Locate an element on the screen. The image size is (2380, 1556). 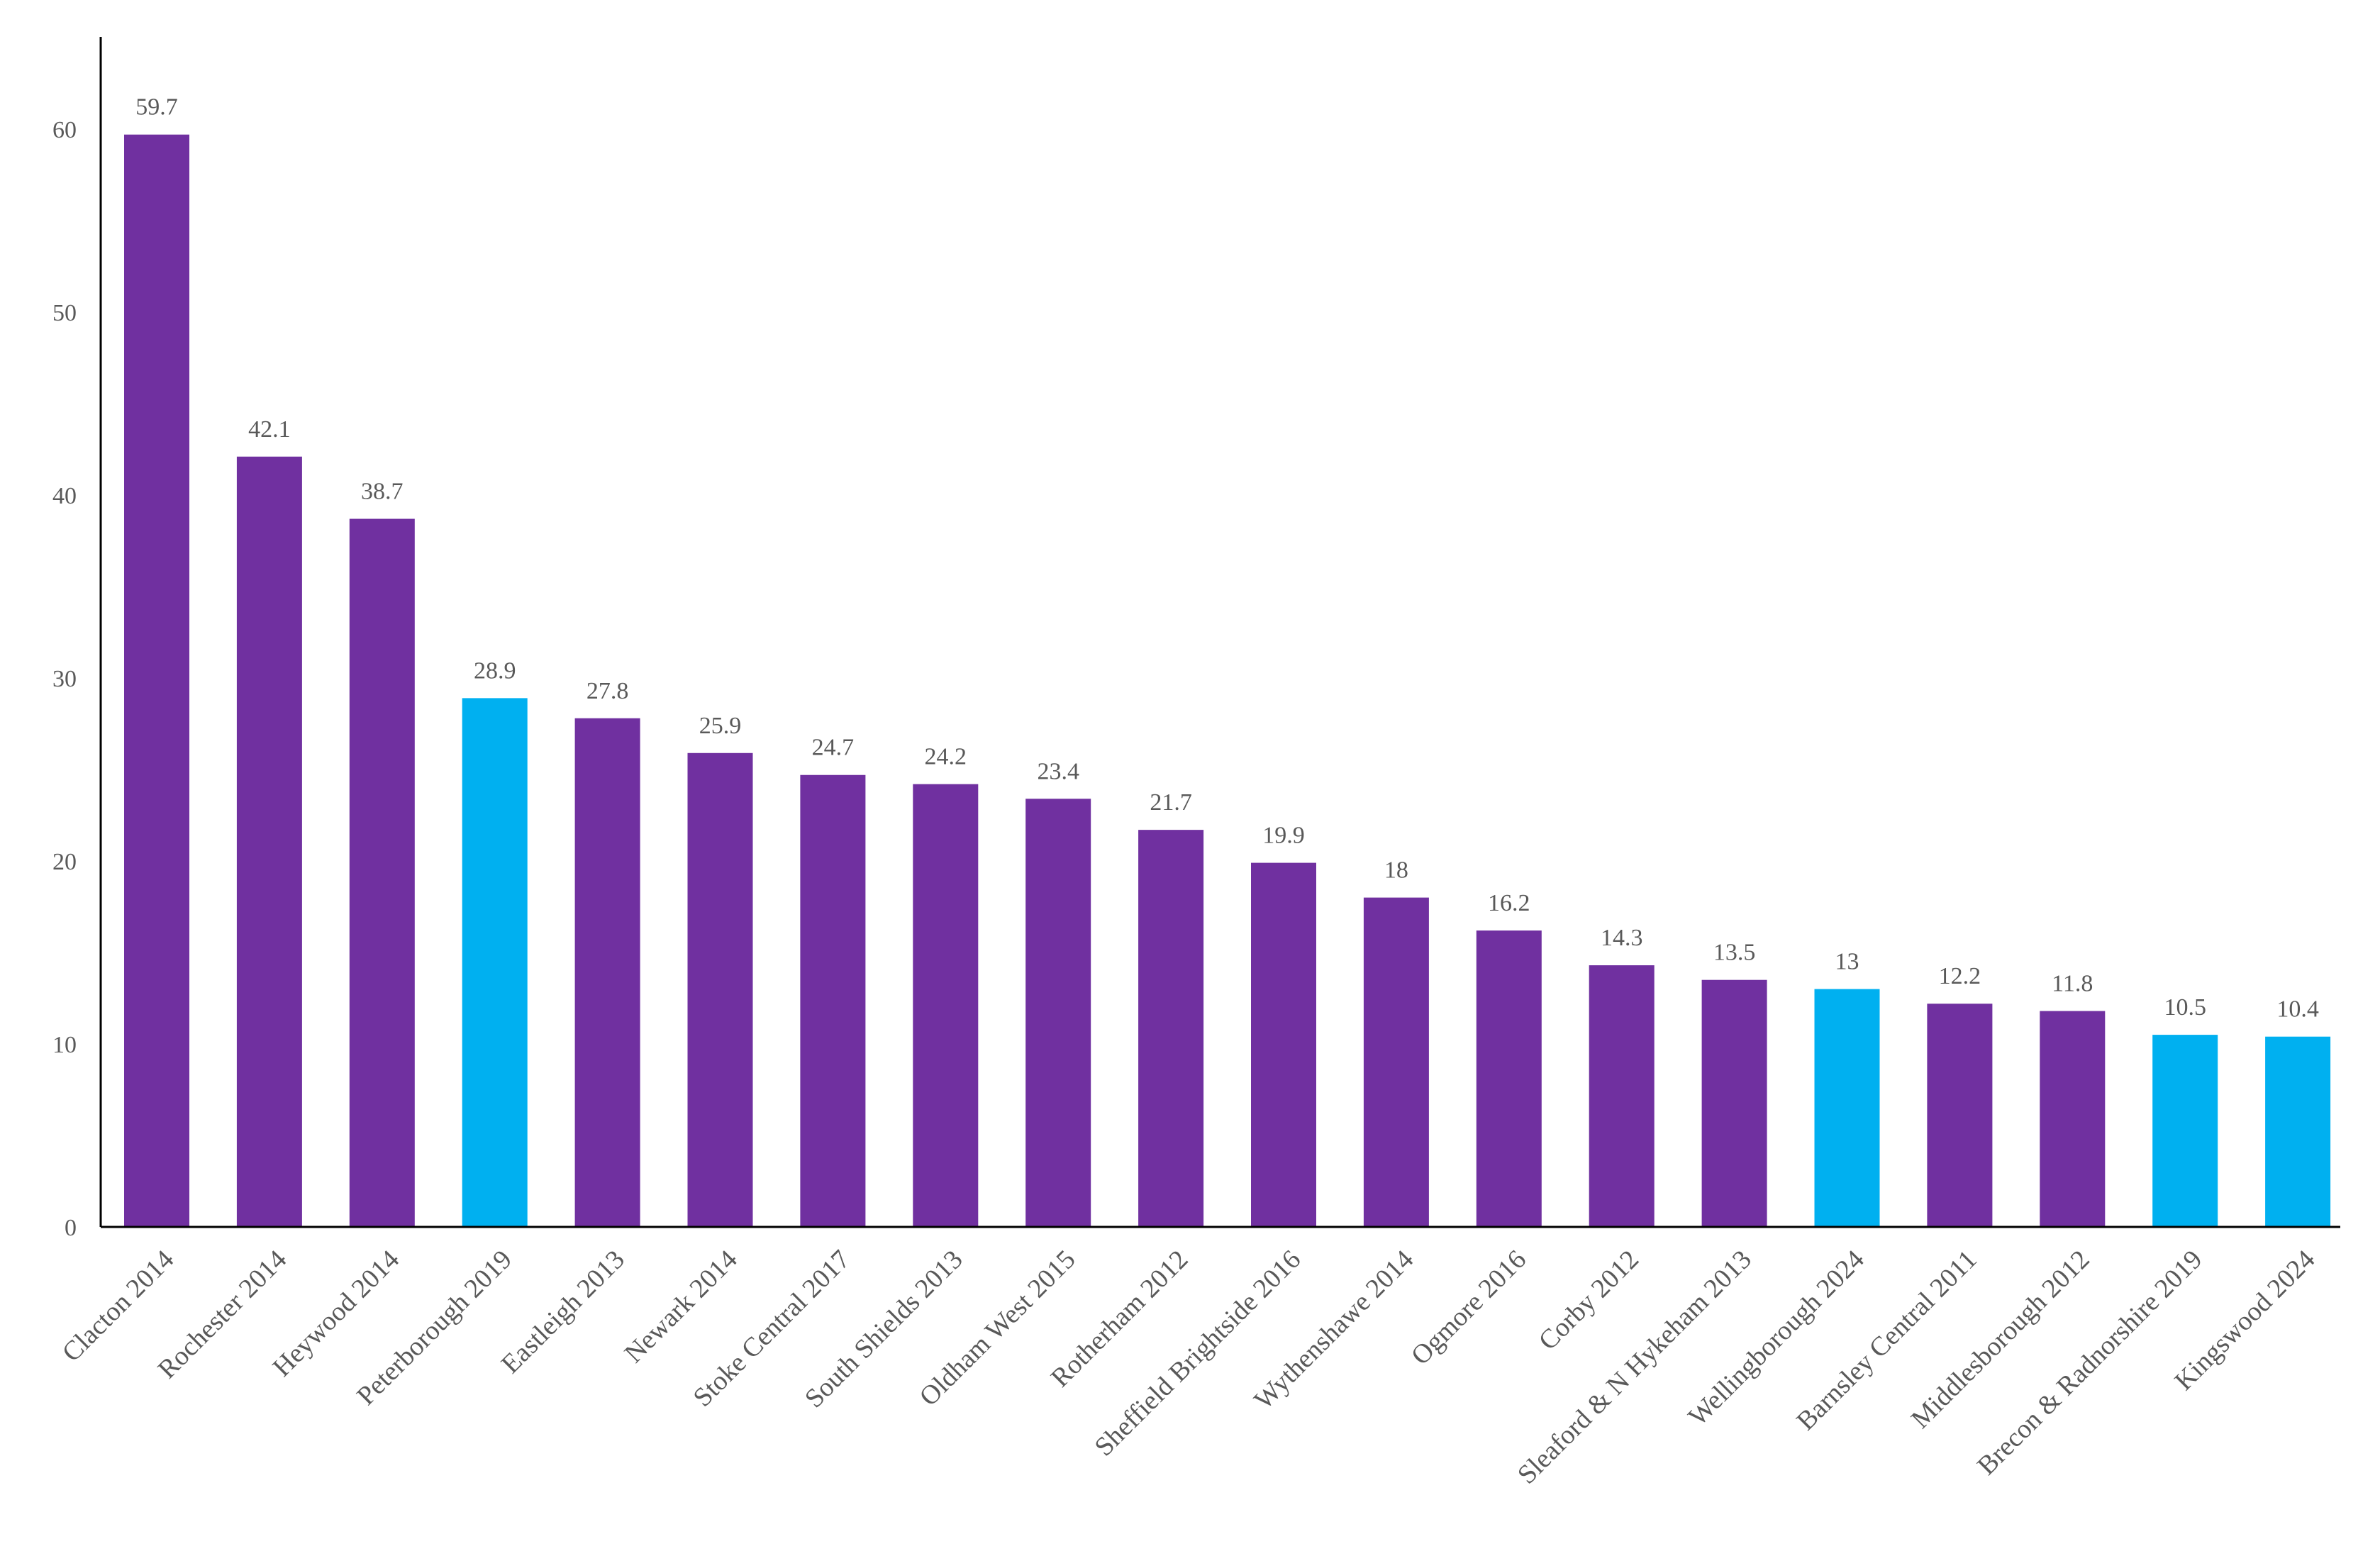
y-tick-label: 50 is located at coordinates (65, 313).